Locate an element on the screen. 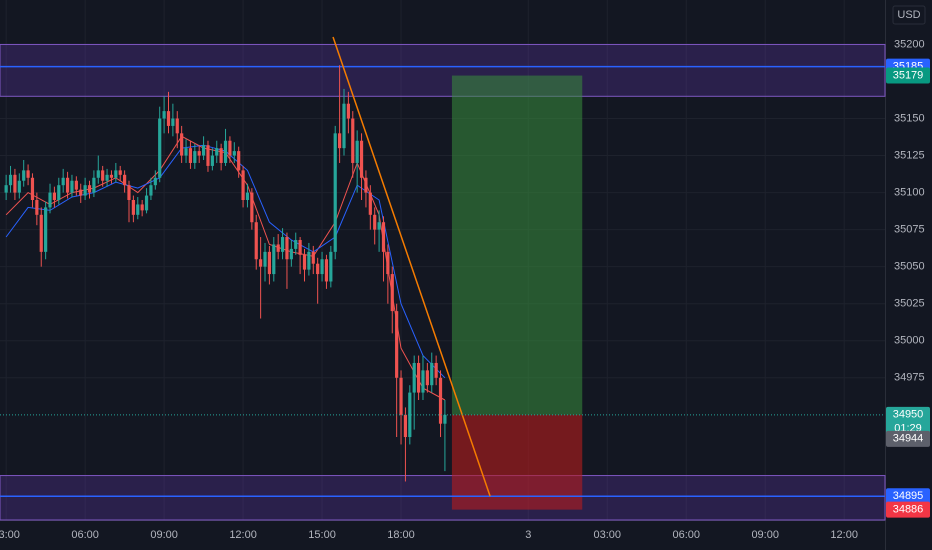  x-tick-label: 15:00 is located at coordinates (322, 535).